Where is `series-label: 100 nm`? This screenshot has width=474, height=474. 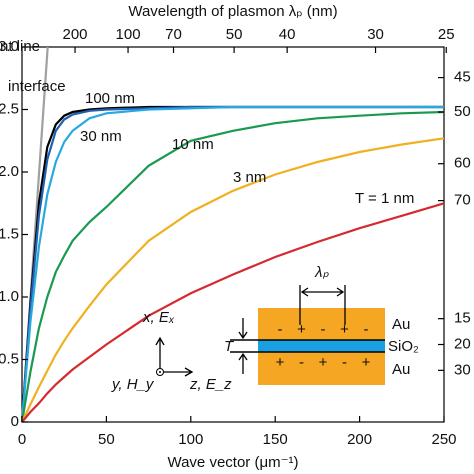
series-label: 100 nm is located at coordinates (110, 98).